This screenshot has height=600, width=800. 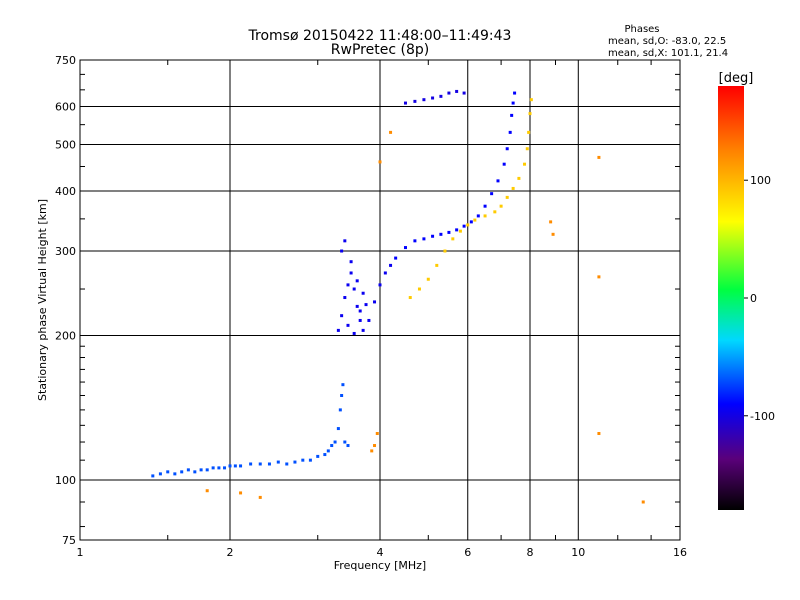 What do you see at coordinates (753, 298) in the screenshot?
I see `colorbar-tick-label: 0` at bounding box center [753, 298].